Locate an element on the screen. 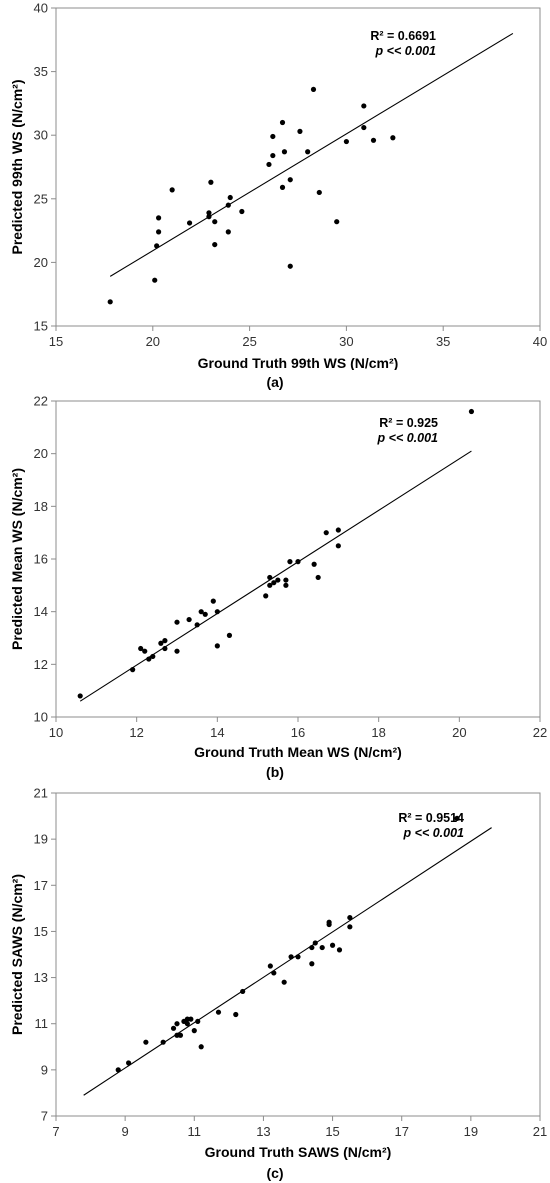  x-tick-label: 19 is located at coordinates (471, 1131).